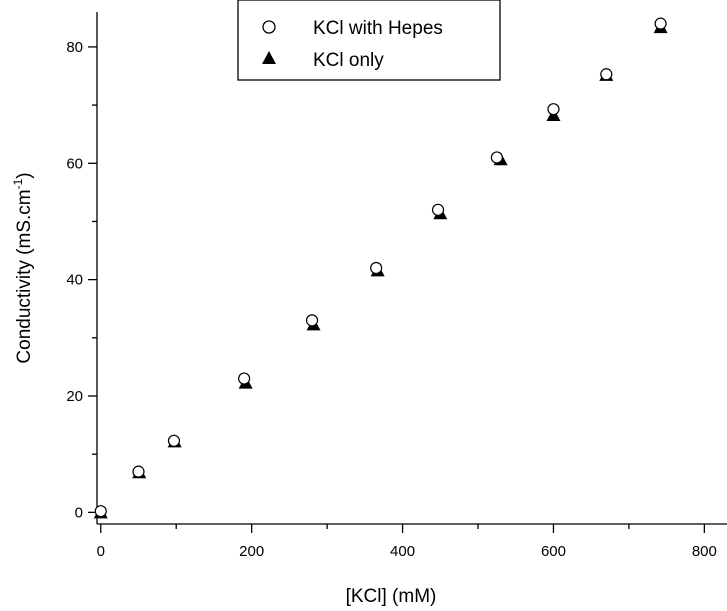  Describe the element at coordinates (407, 542) in the screenshot. I see `x-ticks: 0 200 400 600 800` at that location.